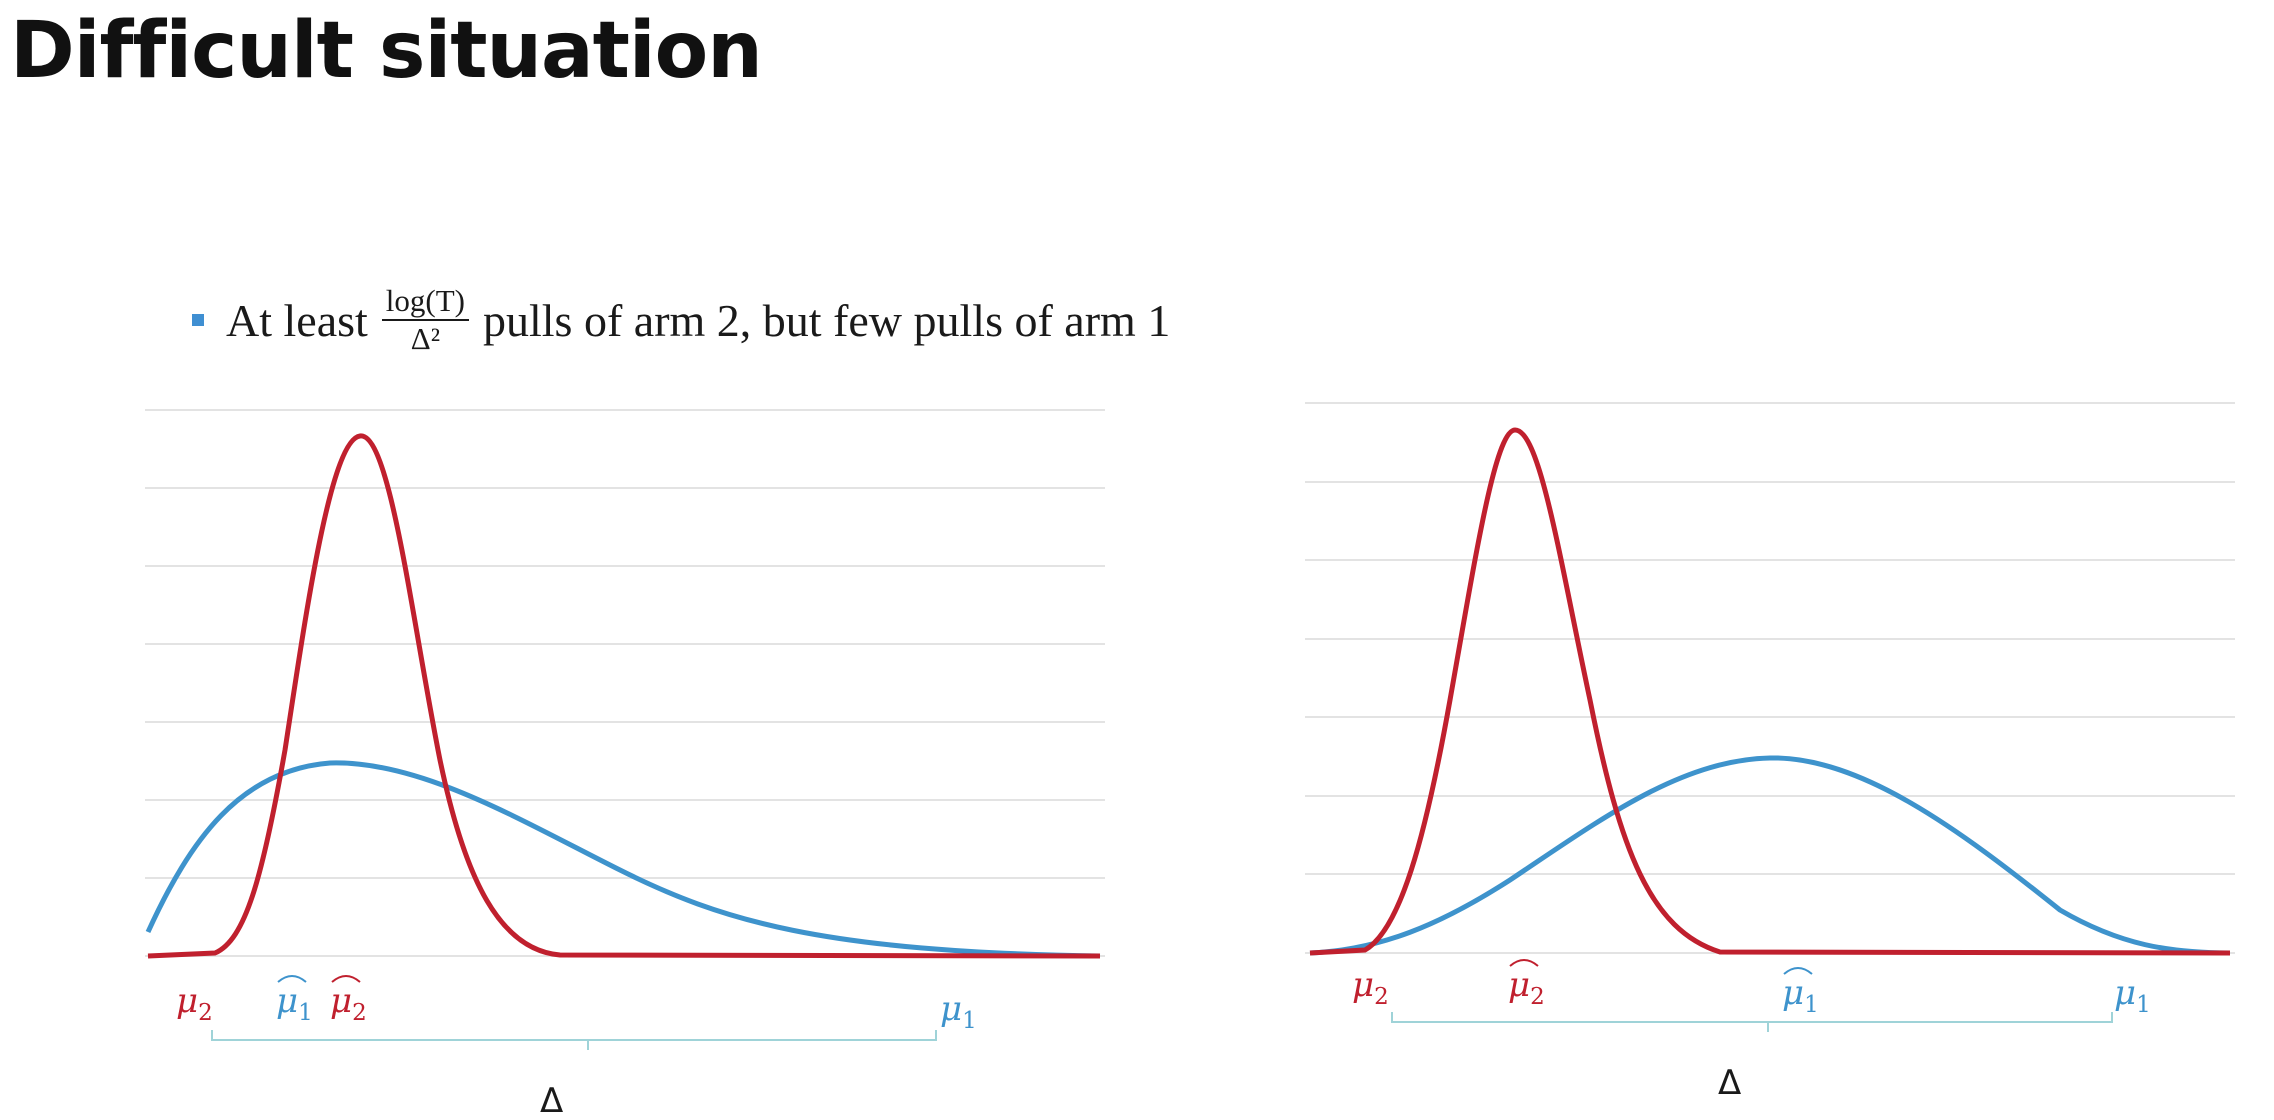  Describe the element at coordinates (958, 1011) in the screenshot. I see `left-mu1-label: μ1` at that location.